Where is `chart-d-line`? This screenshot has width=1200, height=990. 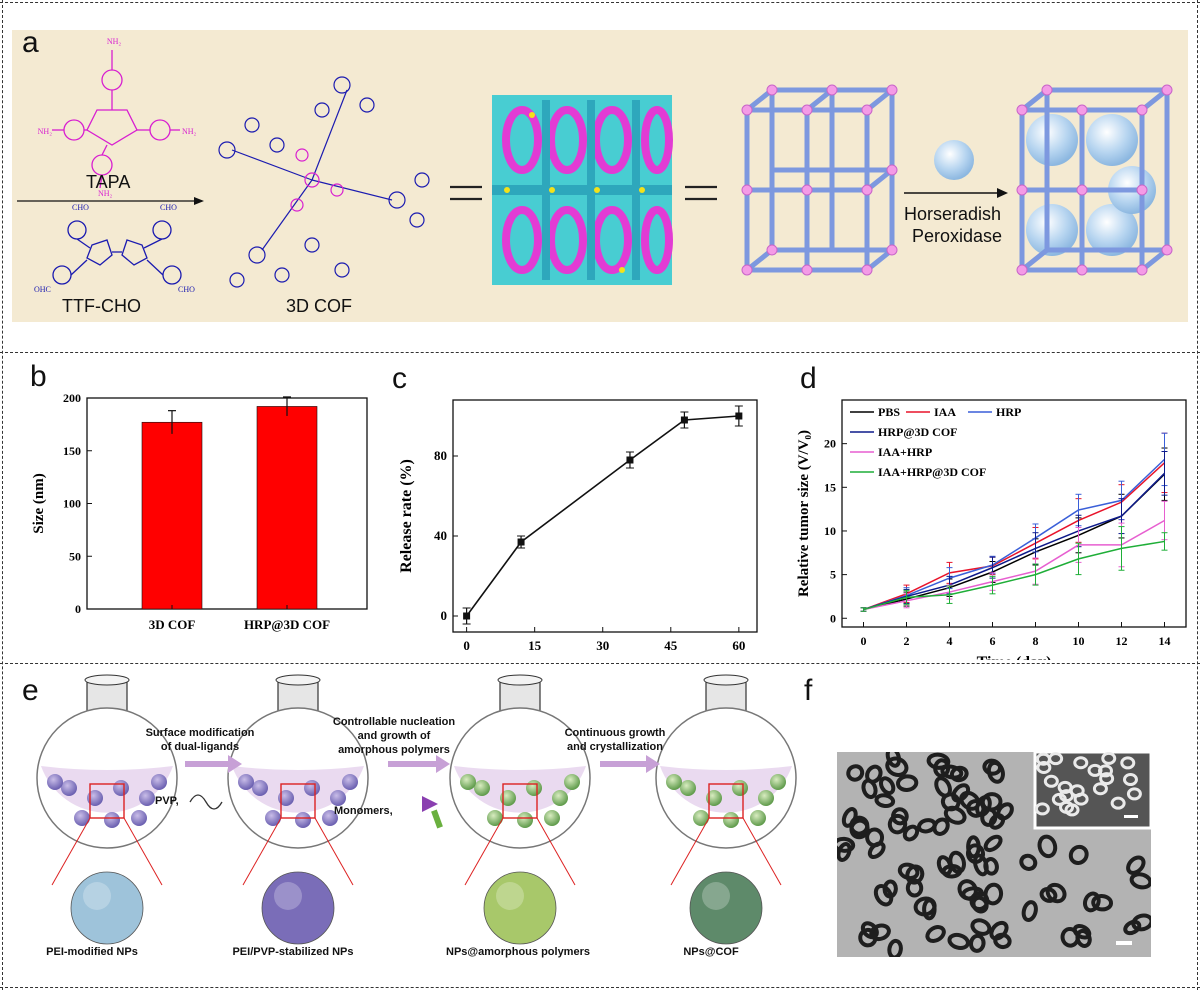 chart-d-line is located at coordinates (1014, 534).